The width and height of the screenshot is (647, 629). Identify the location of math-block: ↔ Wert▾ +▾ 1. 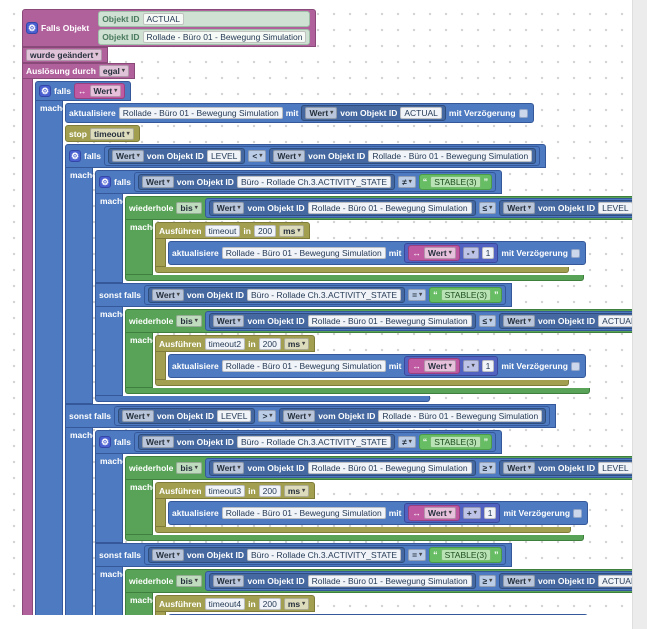
(452, 513).